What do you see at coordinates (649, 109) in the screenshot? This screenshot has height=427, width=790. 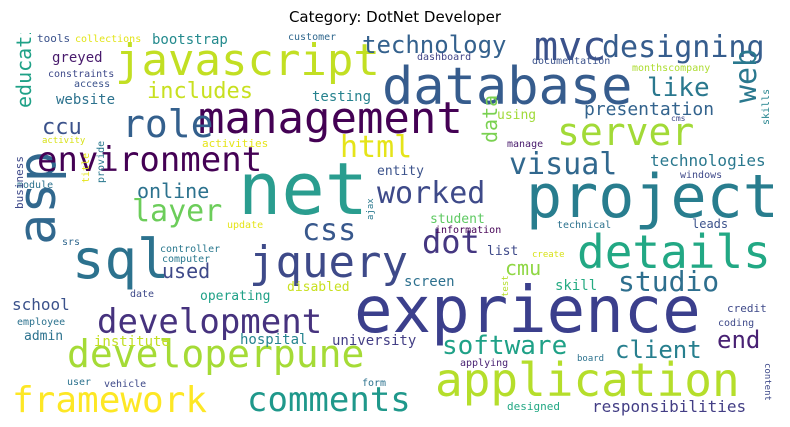 I see `word-presentation: presentation` at bounding box center [649, 109].